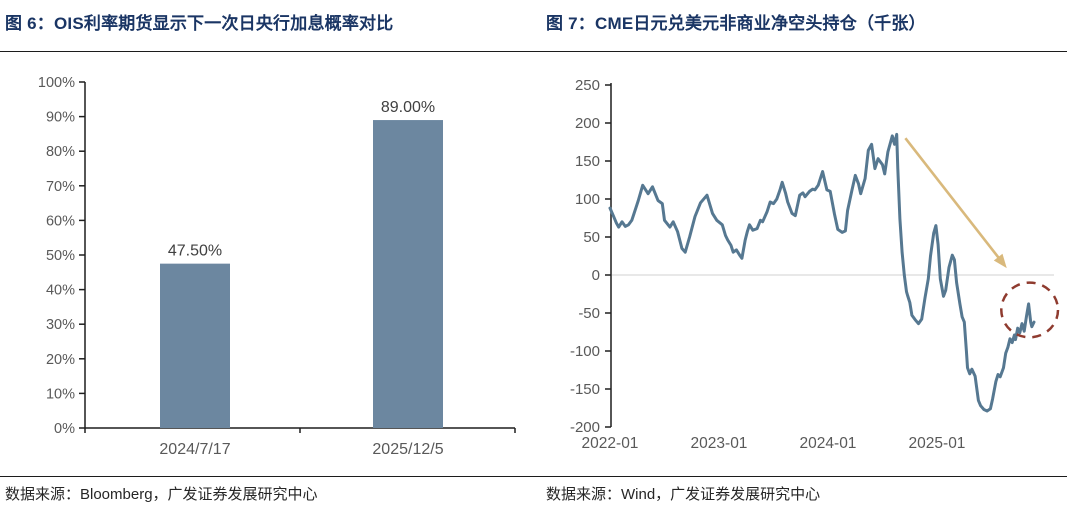 The image size is (1067, 512). Describe the element at coordinates (585, 351) in the screenshot. I see `y-tick-label: -100` at that location.